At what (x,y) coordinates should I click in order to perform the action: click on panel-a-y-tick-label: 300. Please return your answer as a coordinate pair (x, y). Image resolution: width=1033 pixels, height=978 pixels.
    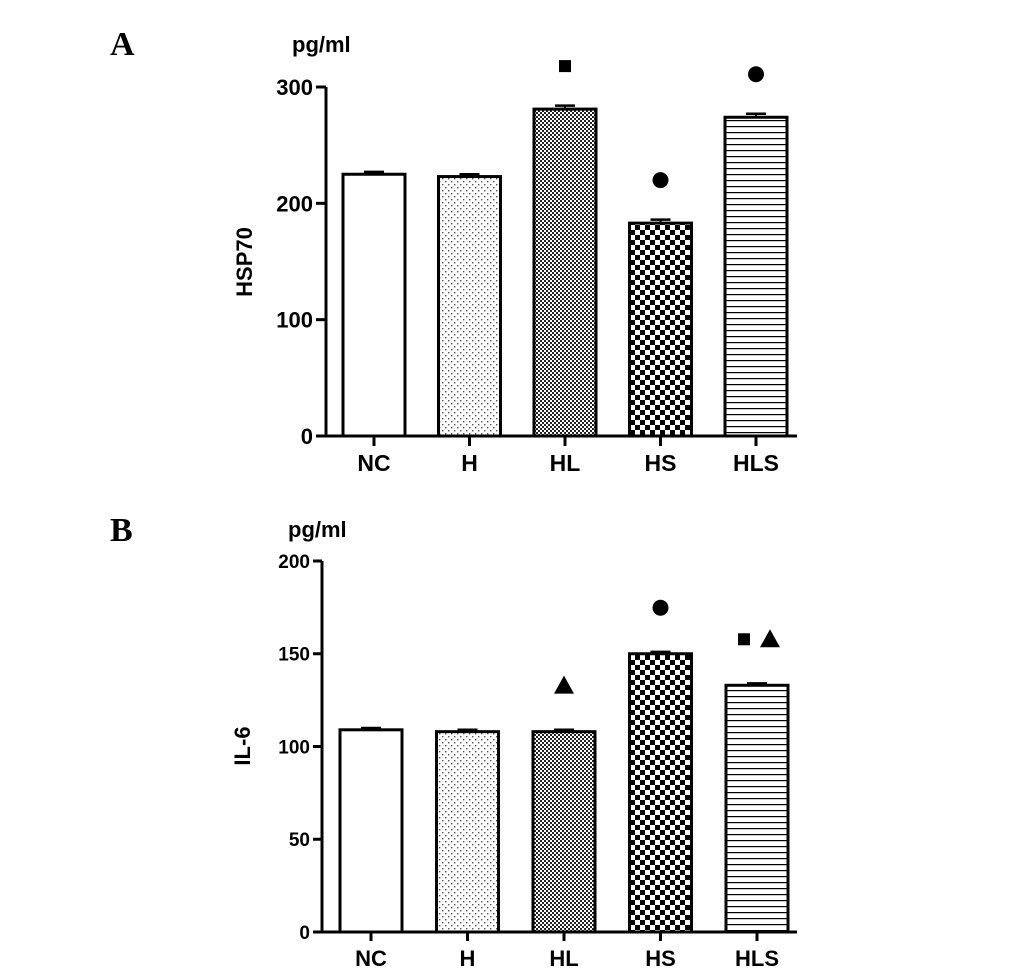
    Looking at the image, I should click on (294, 87).